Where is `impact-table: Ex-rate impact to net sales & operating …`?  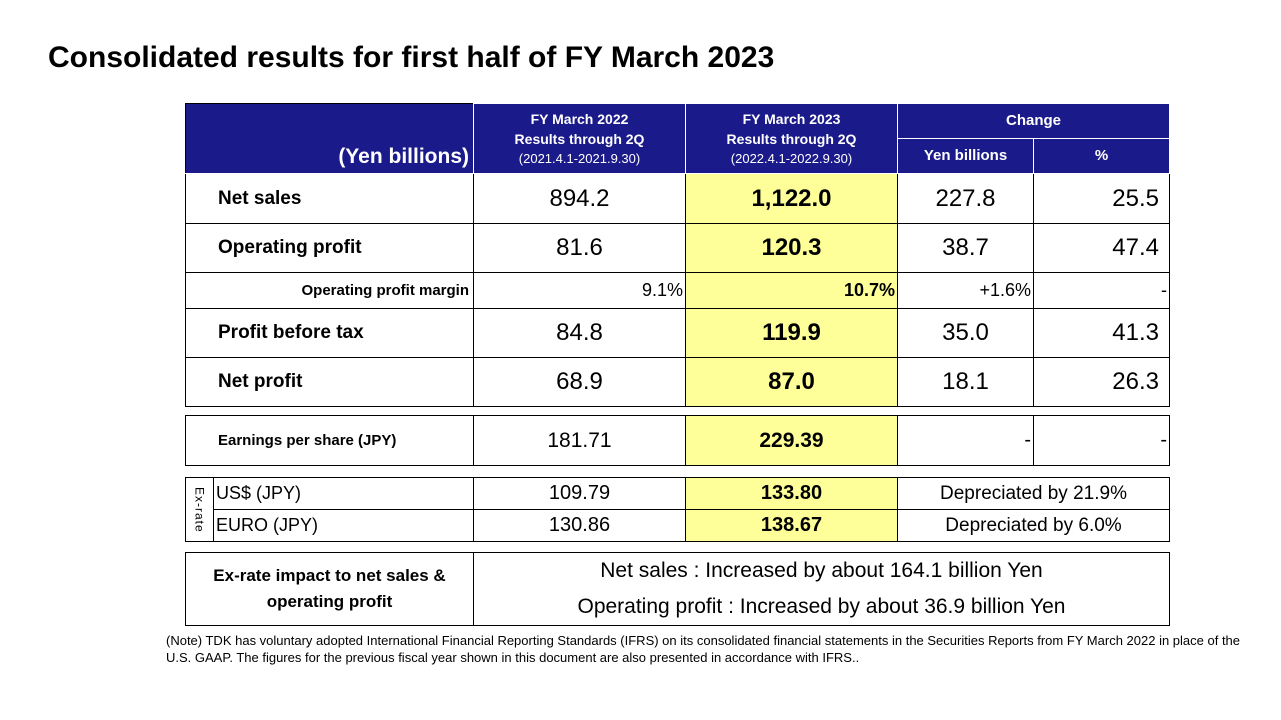 impact-table: Ex-rate impact to net sales & operating … is located at coordinates (677, 589).